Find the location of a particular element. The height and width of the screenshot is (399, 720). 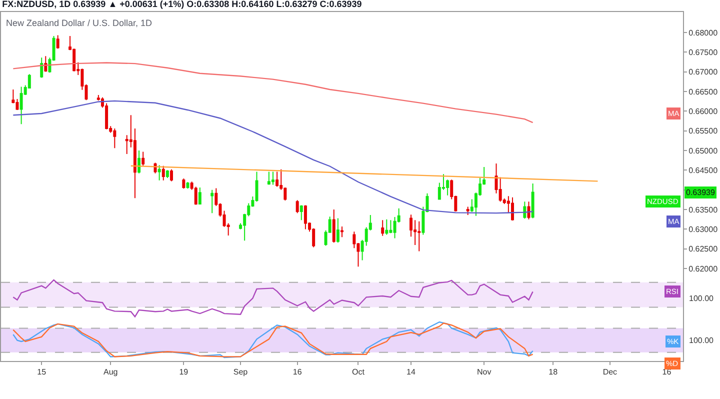

y-tick-label: 0.66000 is located at coordinates (703, 111).